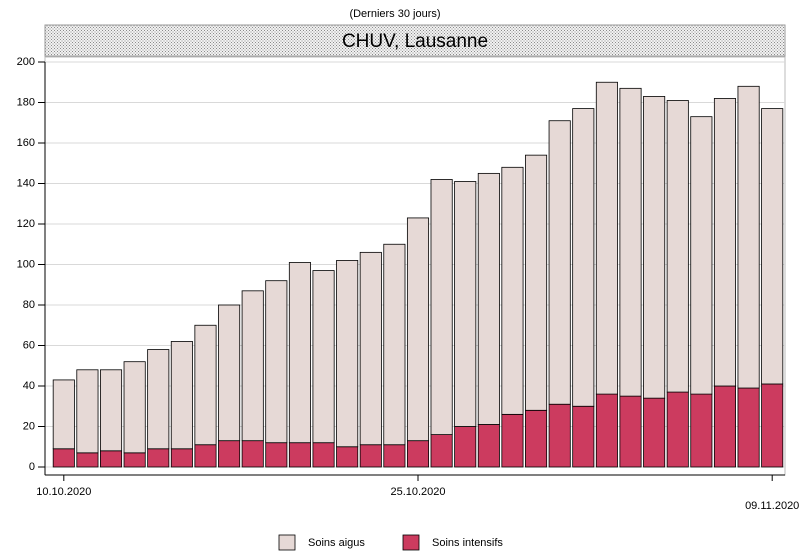 The height and width of the screenshot is (553, 805). I want to click on chart-title: CHUV, Lausanne, so click(415, 41).